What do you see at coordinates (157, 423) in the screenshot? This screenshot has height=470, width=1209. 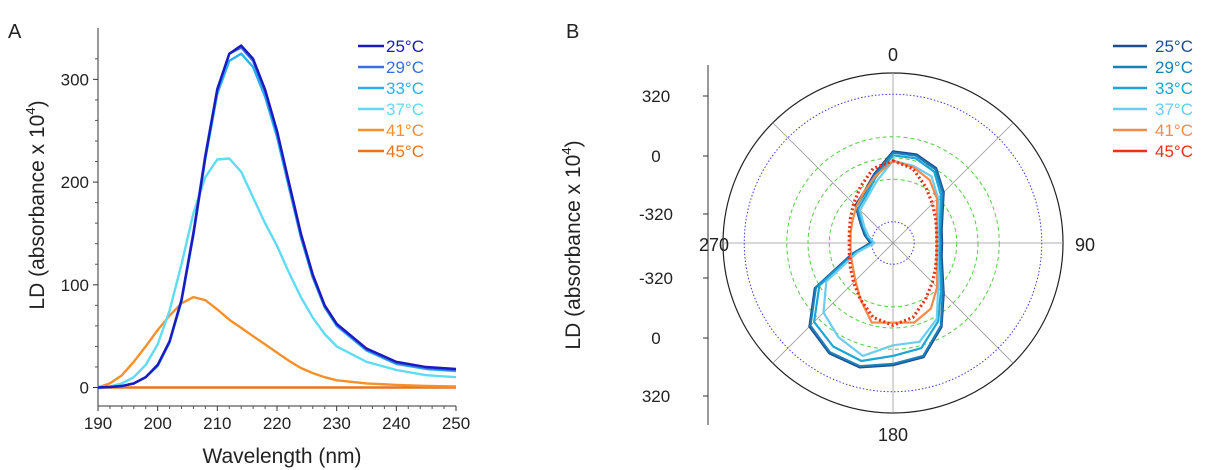 I see `chart-a-x-tick-label: 200` at bounding box center [157, 423].